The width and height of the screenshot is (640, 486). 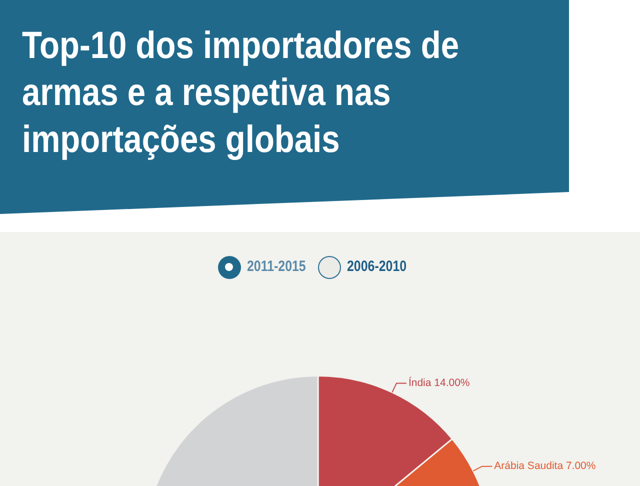 I want to click on text: 2006-2010, so click(x=377, y=267).